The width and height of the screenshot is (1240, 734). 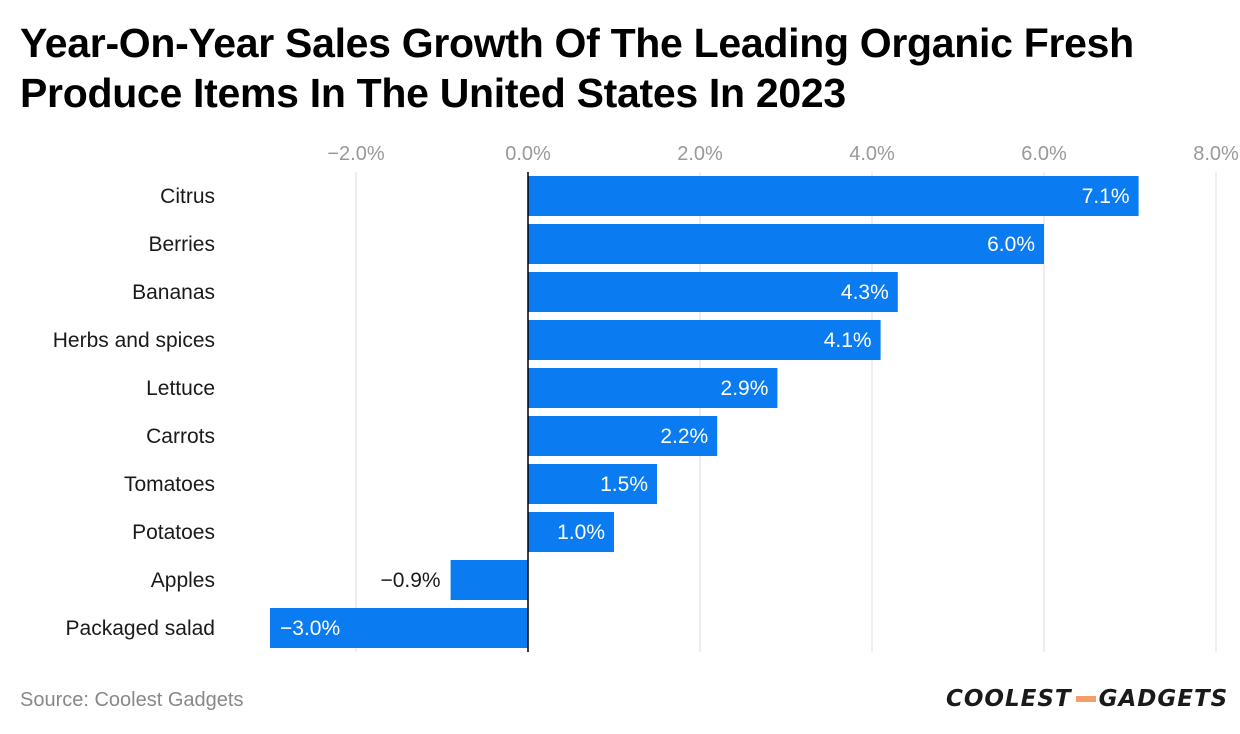 I want to click on data-label: 7.1%, so click(x=1106, y=196).